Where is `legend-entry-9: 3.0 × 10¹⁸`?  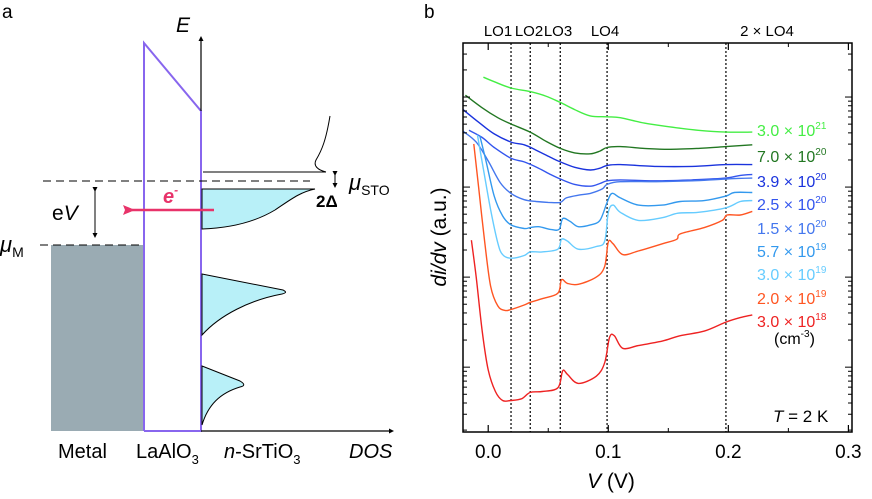
legend-entry-9: 3.0 × 10¹⁸ is located at coordinates (792, 321).